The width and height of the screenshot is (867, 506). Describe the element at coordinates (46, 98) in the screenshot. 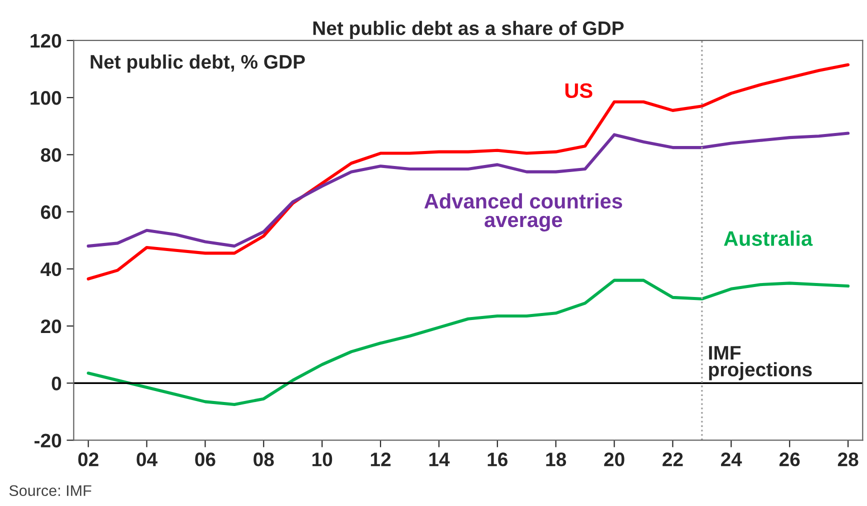

I see `y-tick-label: 100` at that location.